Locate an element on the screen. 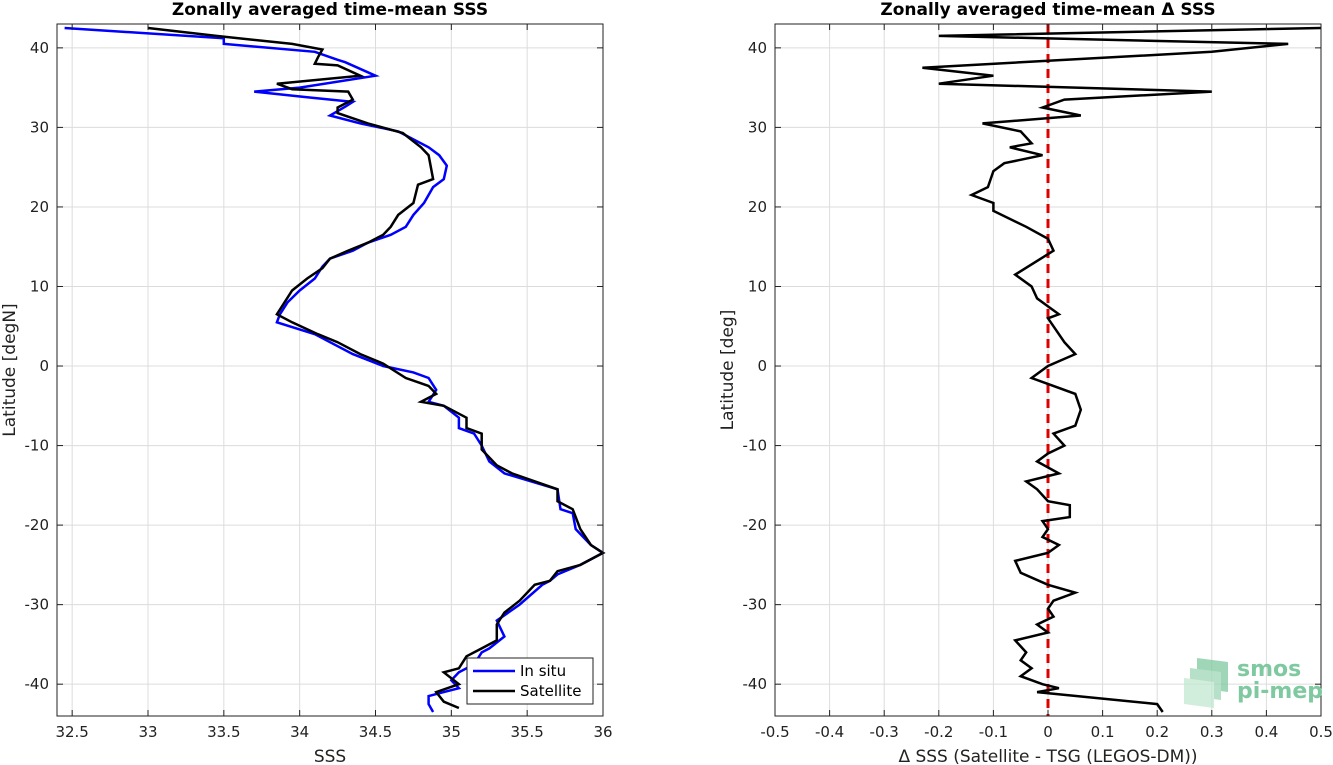 The height and width of the screenshot is (765, 1333). x-tick-label: -0.3 is located at coordinates (884, 732).